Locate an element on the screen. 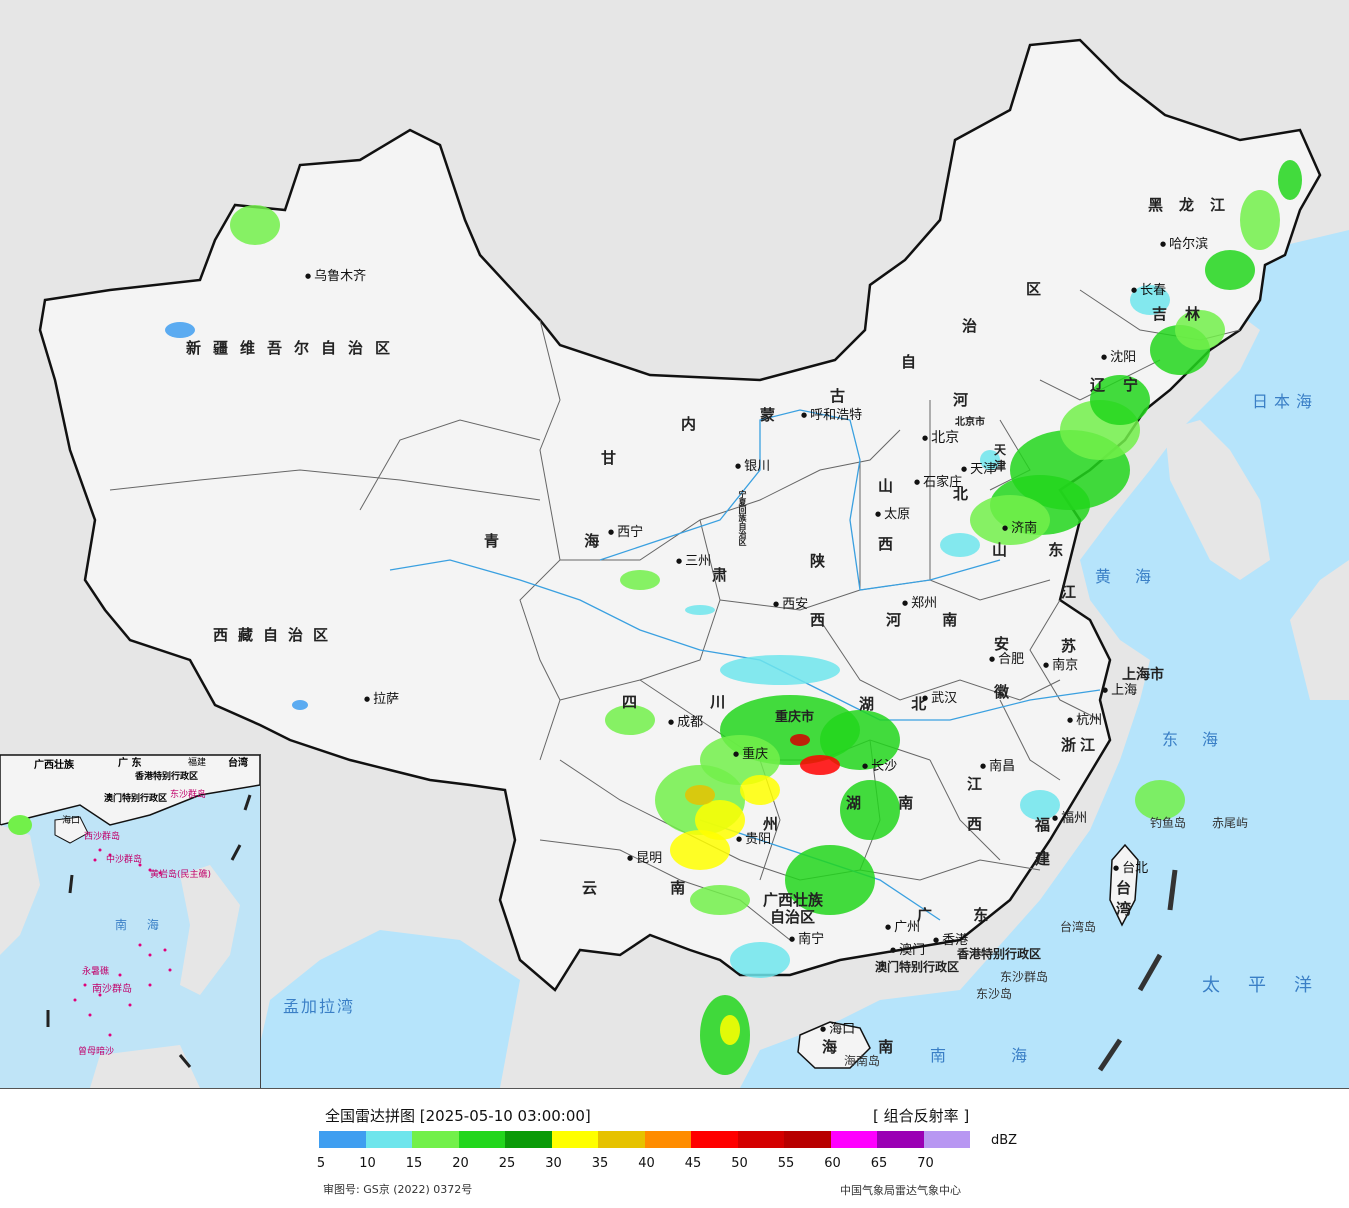 The image size is (1349, 1208). japan is located at coordinates (1319, 630).